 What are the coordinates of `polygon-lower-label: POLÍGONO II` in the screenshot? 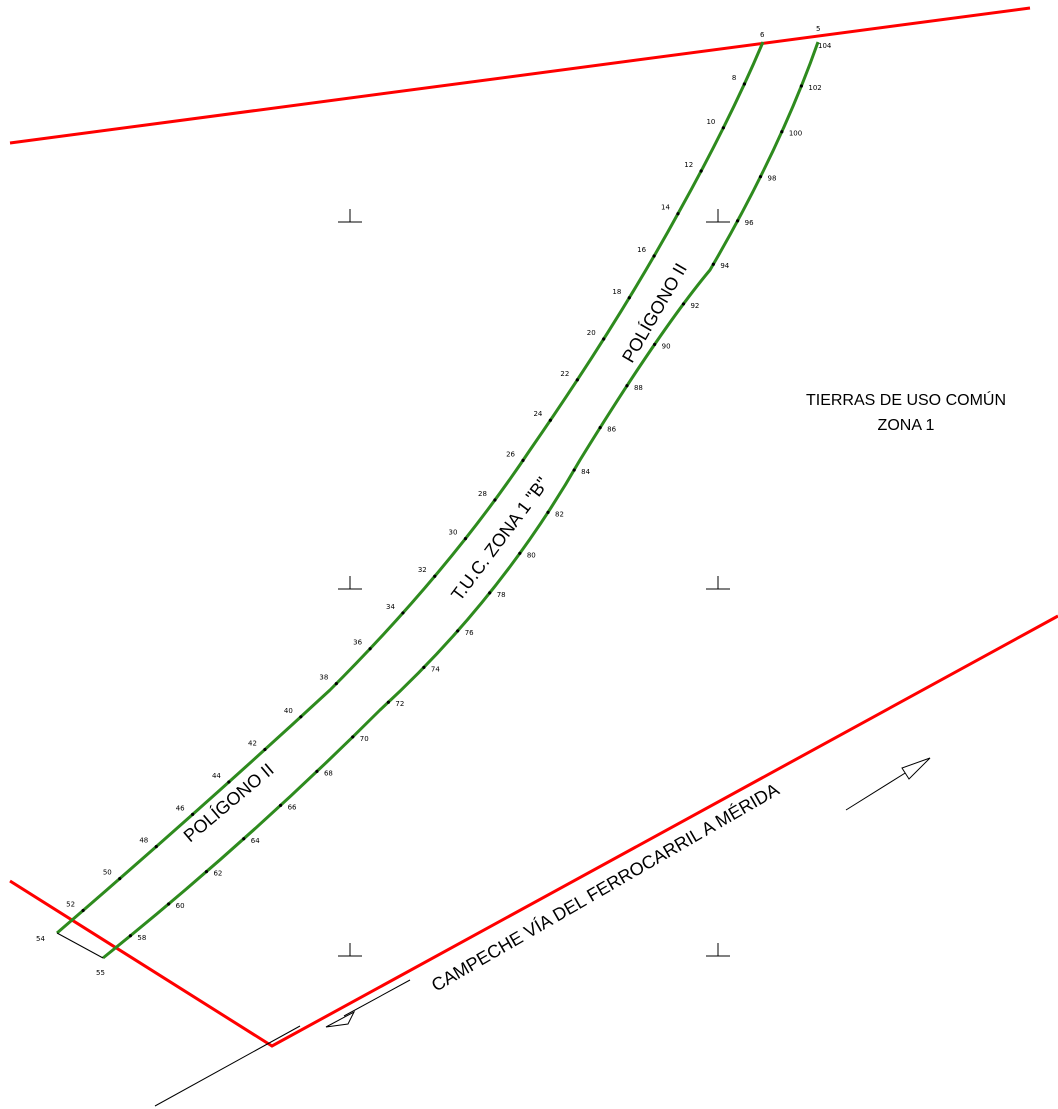 It's located at (229, 802).